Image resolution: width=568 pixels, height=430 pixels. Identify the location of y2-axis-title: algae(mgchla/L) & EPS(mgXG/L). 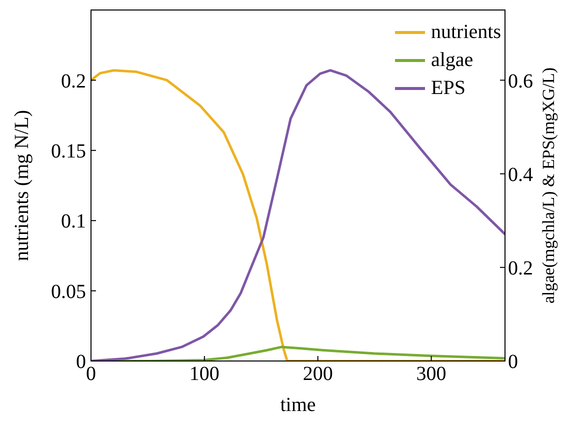
(548, 185).